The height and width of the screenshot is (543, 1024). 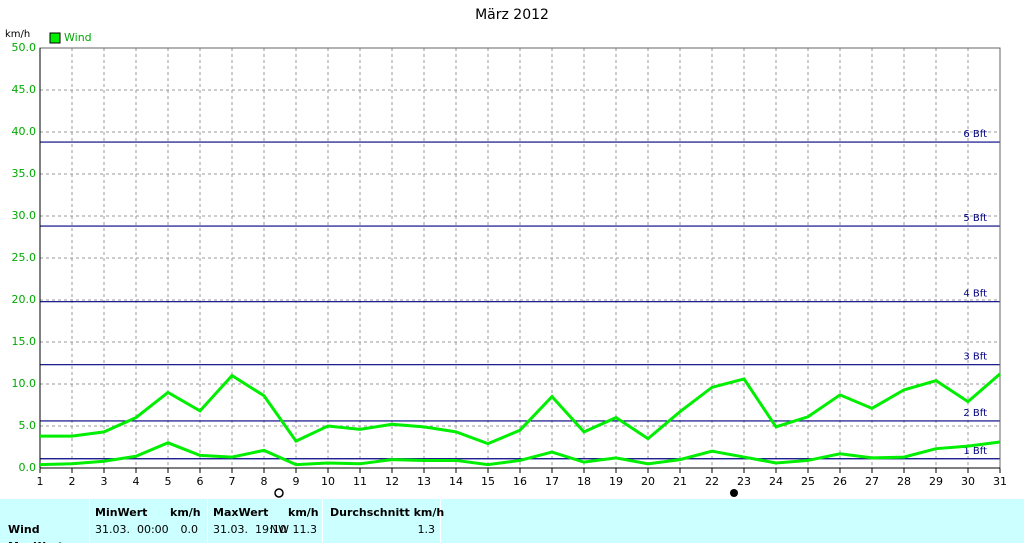 I want to click on x-tick-label: 29, so click(x=936, y=481).